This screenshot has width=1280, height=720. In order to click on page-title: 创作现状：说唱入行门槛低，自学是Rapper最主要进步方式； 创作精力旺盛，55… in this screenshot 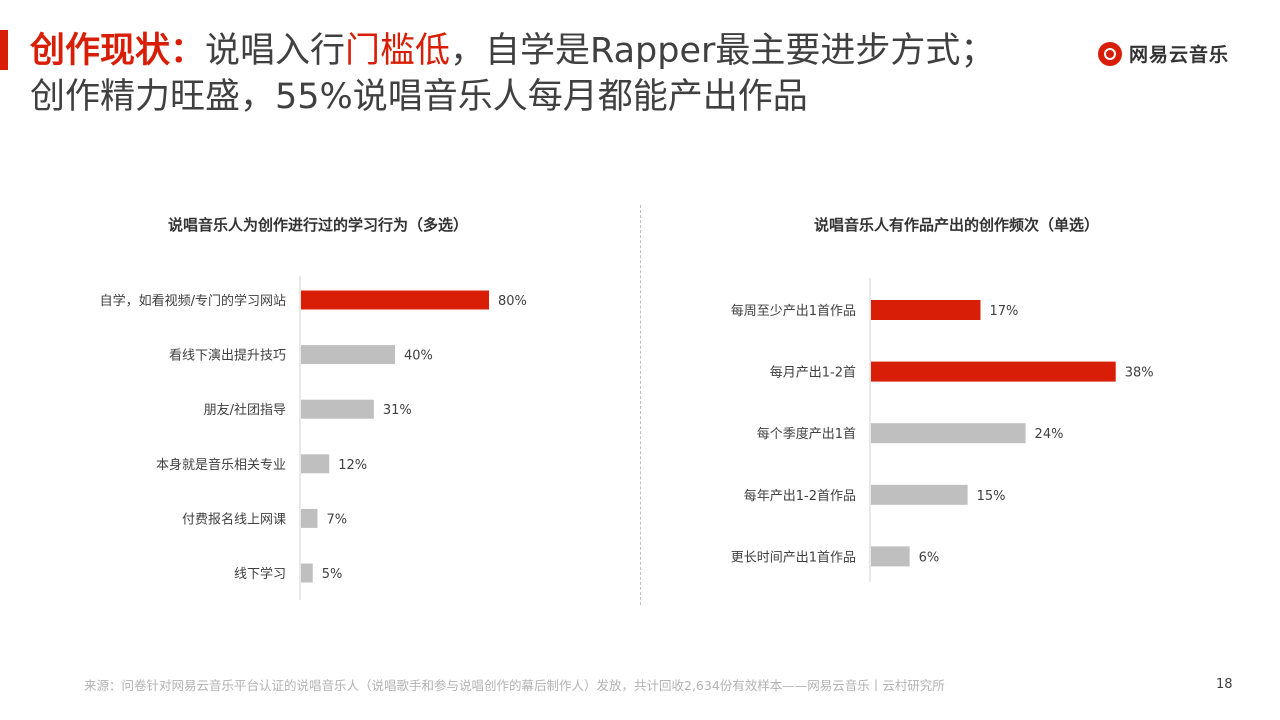, I will do `click(512, 74)`.